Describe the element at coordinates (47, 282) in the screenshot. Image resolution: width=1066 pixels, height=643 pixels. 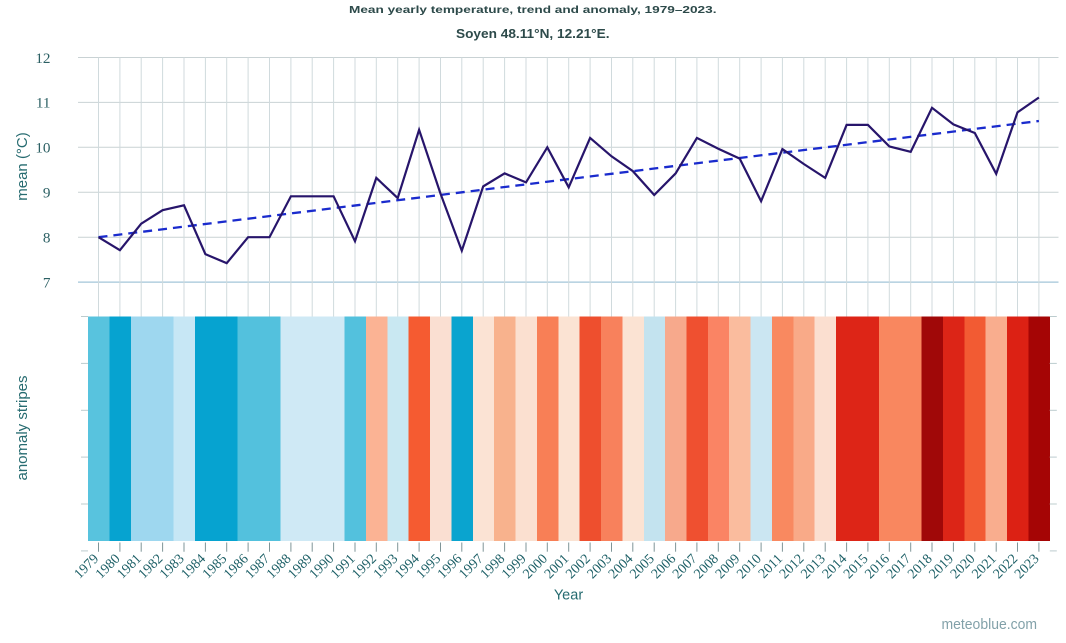
I see `svg-text: 7` at that location.